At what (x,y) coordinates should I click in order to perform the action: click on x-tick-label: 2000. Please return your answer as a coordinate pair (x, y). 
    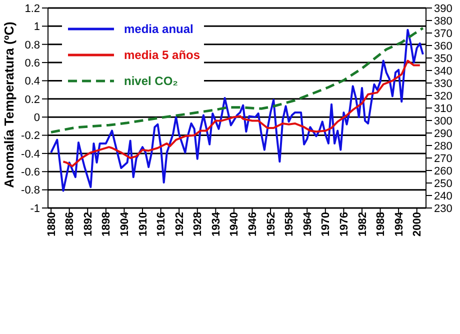
    Looking at the image, I should click on (418, 224).